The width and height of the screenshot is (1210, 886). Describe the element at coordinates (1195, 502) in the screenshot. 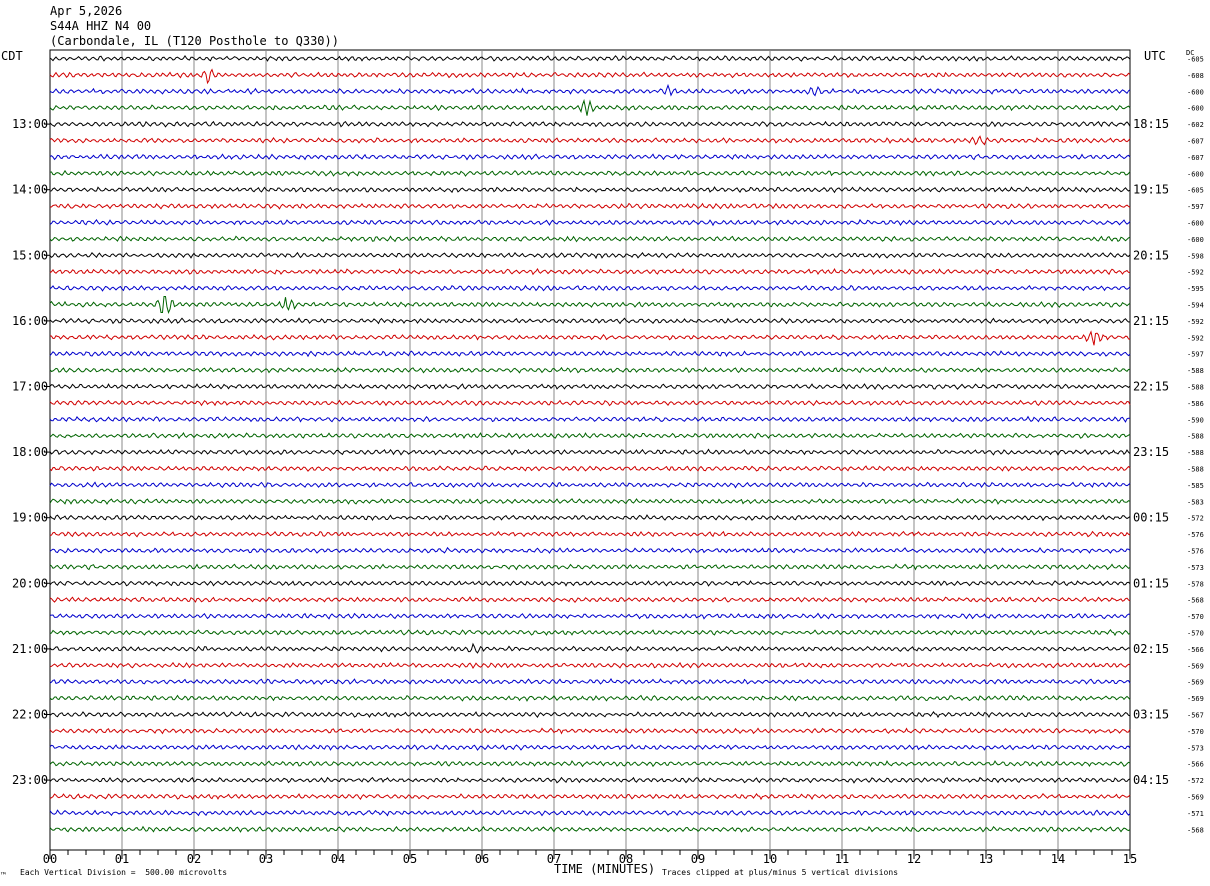

I see `dc-offset-label: -583` at that location.